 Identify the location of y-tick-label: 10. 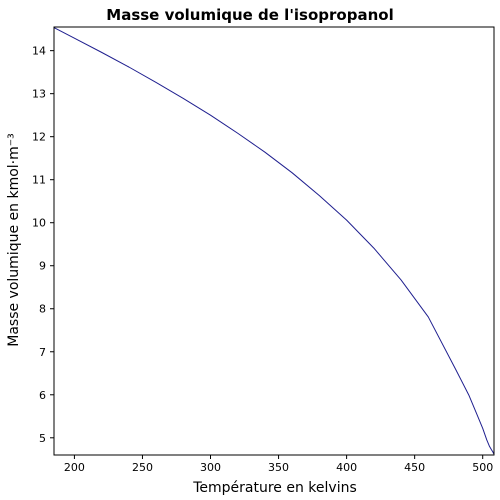
(39, 223).